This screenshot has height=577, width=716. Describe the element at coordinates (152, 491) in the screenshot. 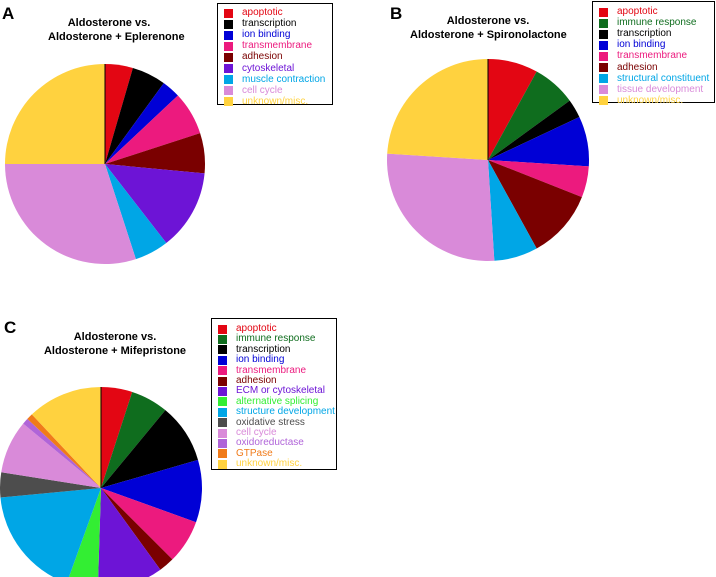

I see `pie-slice-ion-binding` at that location.